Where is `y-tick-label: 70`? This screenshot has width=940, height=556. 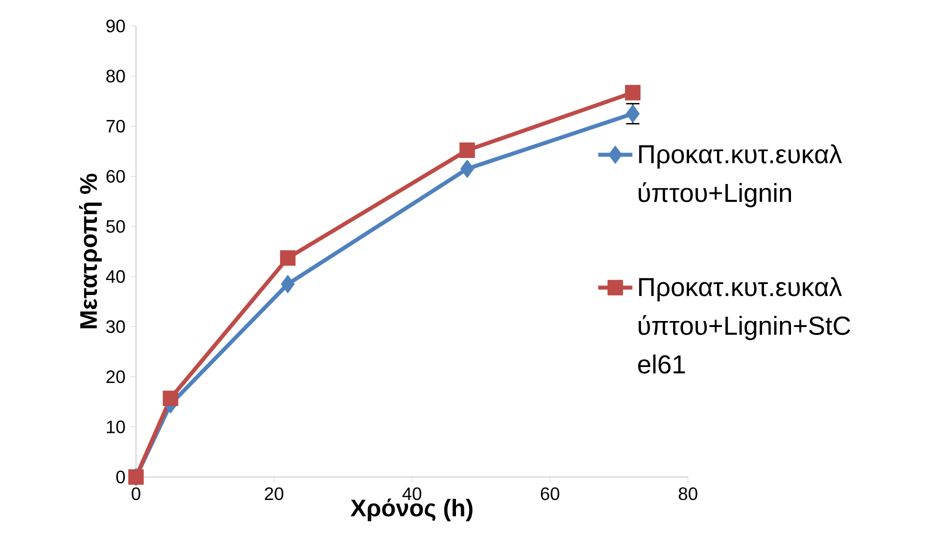
y-tick-label: 70 is located at coordinates (115, 126).